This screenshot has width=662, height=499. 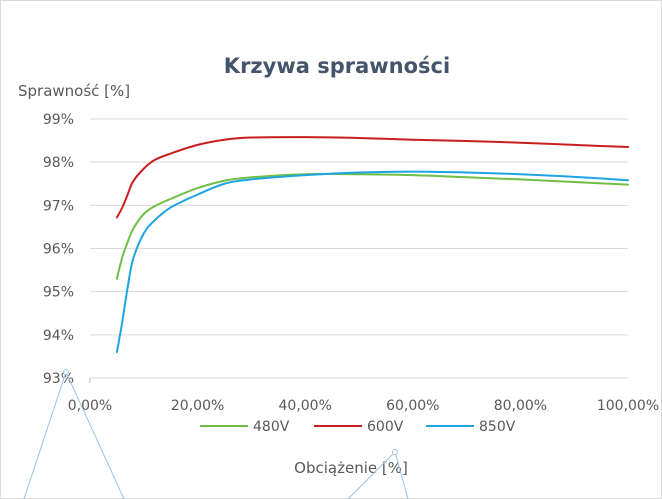 What do you see at coordinates (497, 427) in the screenshot?
I see `legend-label-850v: 850V` at bounding box center [497, 427].